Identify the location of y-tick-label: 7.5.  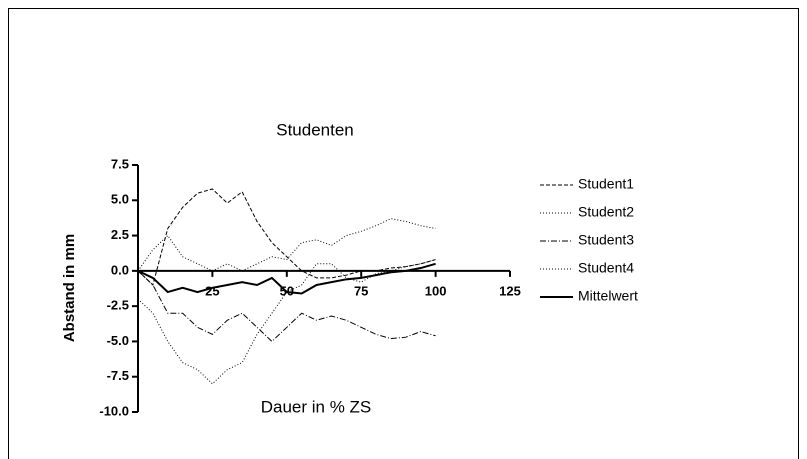
(120, 163).